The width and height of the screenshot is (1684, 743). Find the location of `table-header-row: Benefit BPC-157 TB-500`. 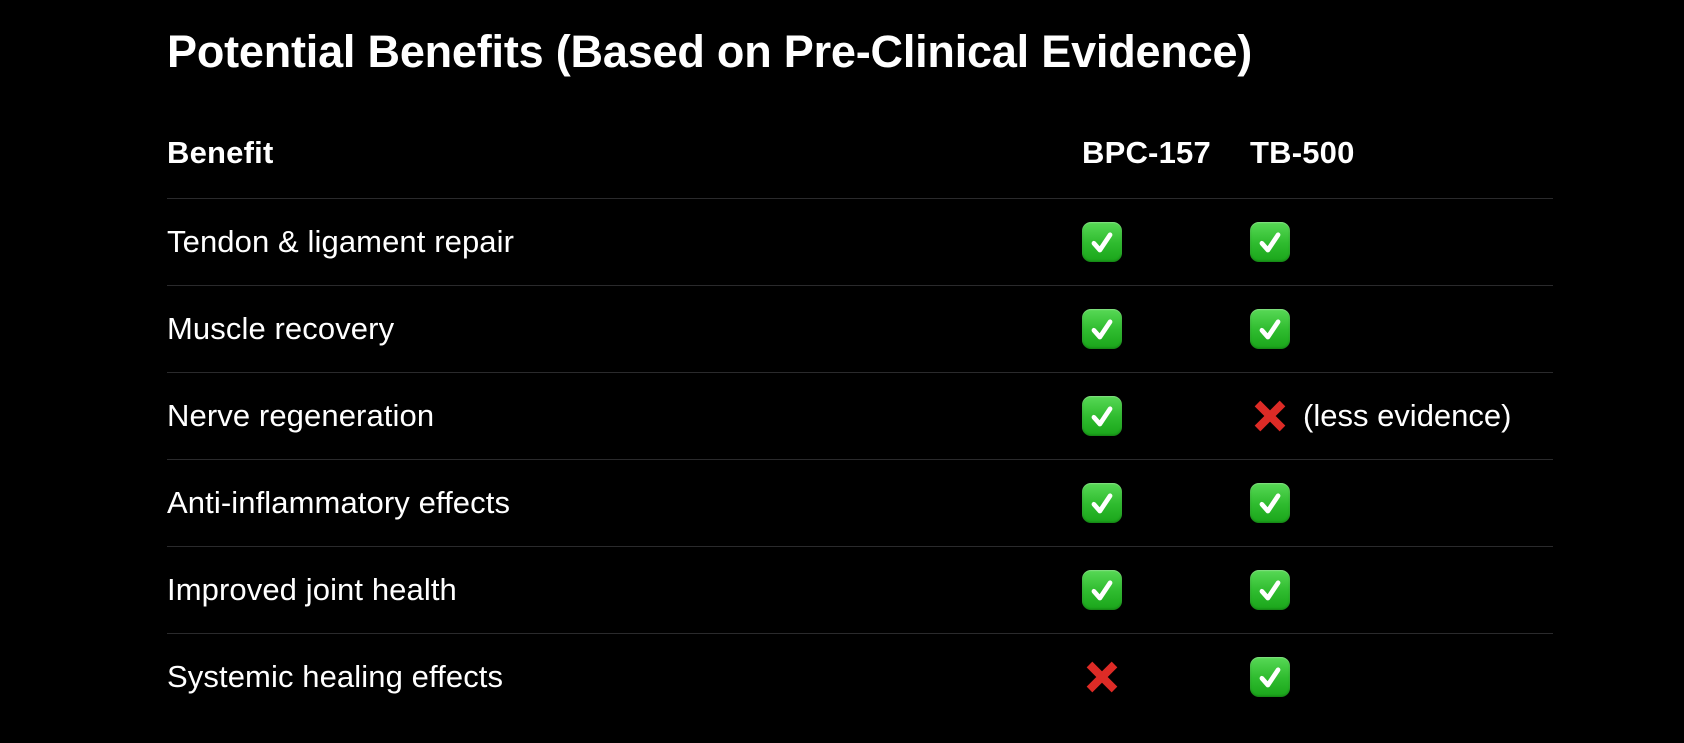

table-header-row: Benefit BPC-157 TB-500 is located at coordinates (860, 153).